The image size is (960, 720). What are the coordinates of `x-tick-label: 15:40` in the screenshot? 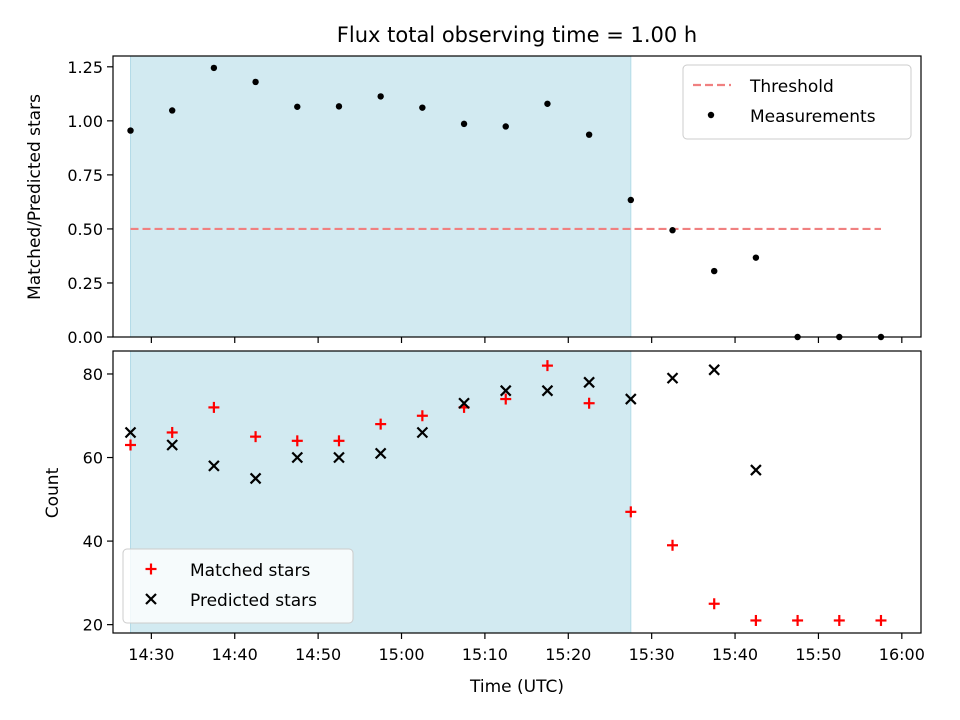 It's located at (735, 654).